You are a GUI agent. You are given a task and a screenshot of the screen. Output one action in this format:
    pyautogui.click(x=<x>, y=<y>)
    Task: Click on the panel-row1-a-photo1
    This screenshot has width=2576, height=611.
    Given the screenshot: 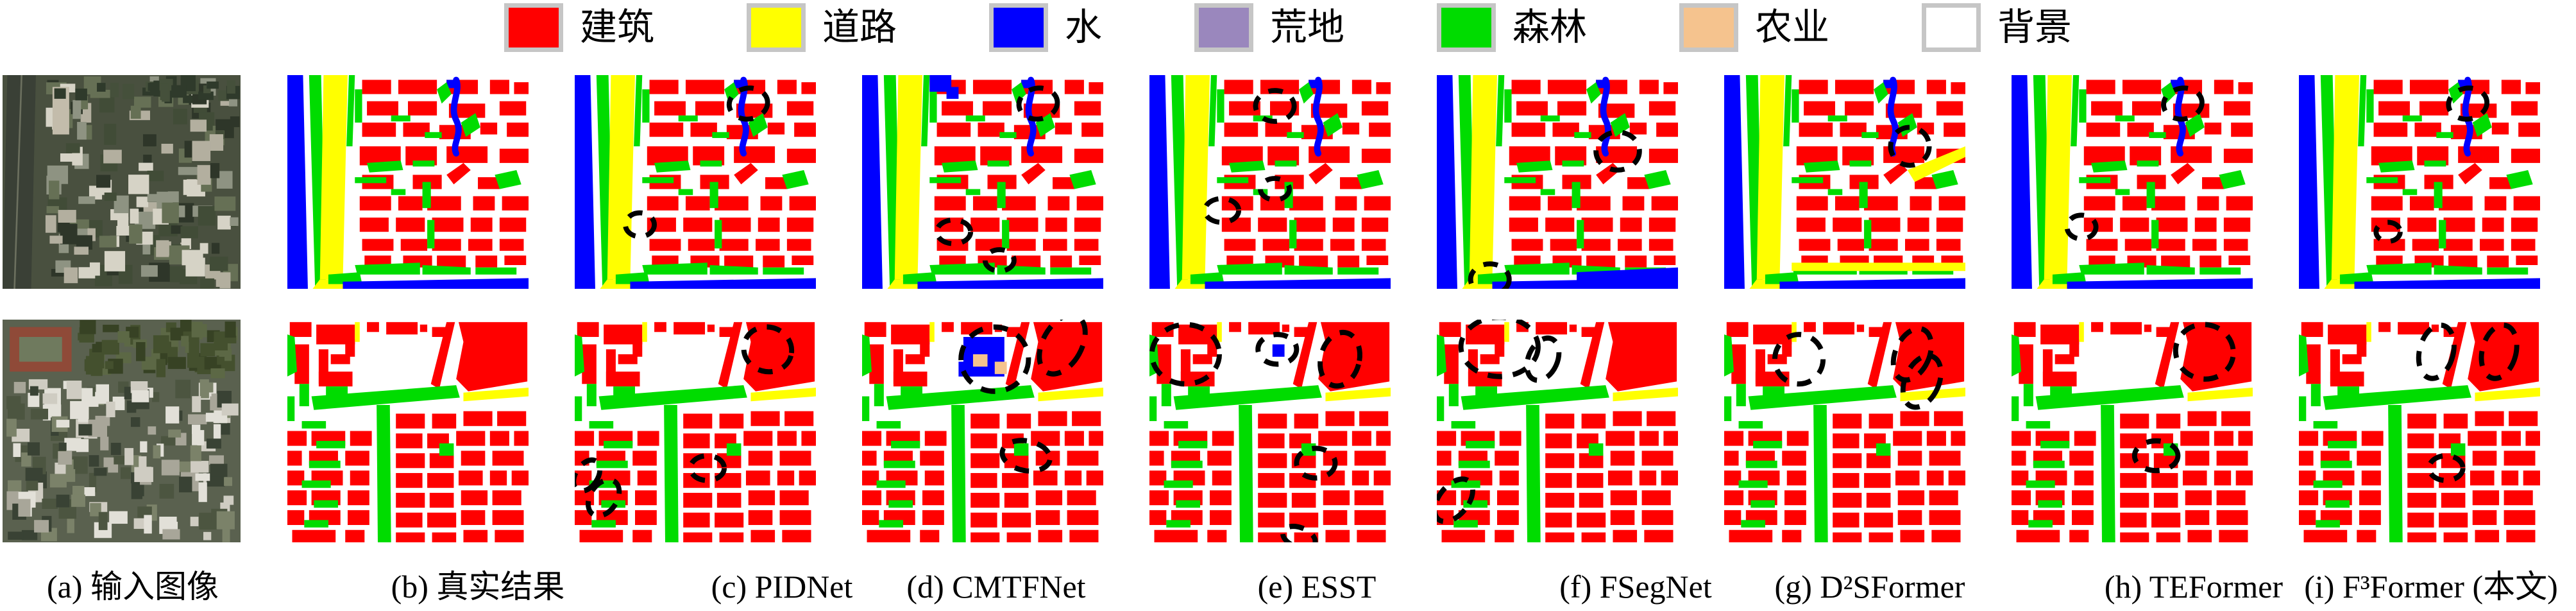 What is the action you would take?
    pyautogui.click(x=122, y=182)
    